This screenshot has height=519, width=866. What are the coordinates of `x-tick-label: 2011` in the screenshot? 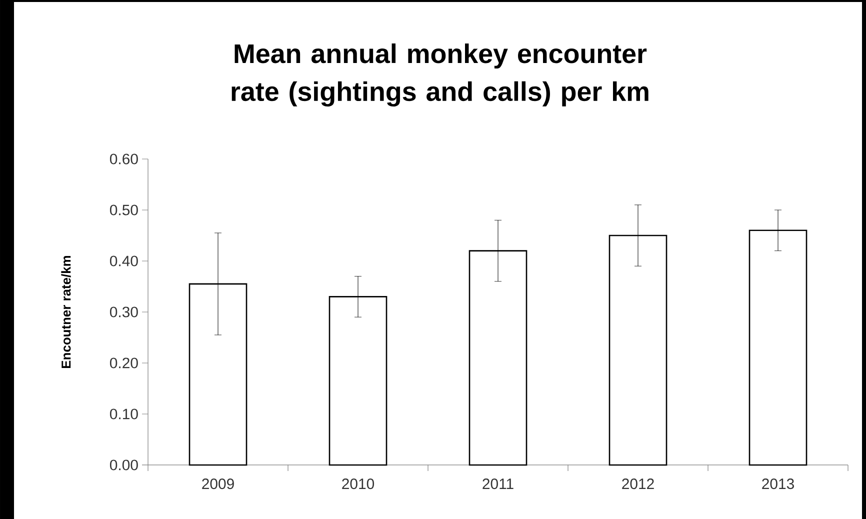 It's located at (498, 484).